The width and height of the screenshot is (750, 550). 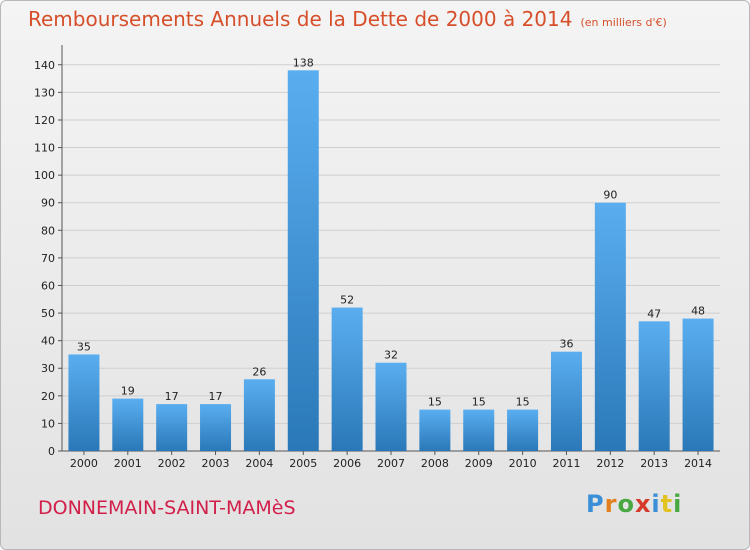 What do you see at coordinates (610, 326) in the screenshot?
I see `bar-2012` at bounding box center [610, 326].